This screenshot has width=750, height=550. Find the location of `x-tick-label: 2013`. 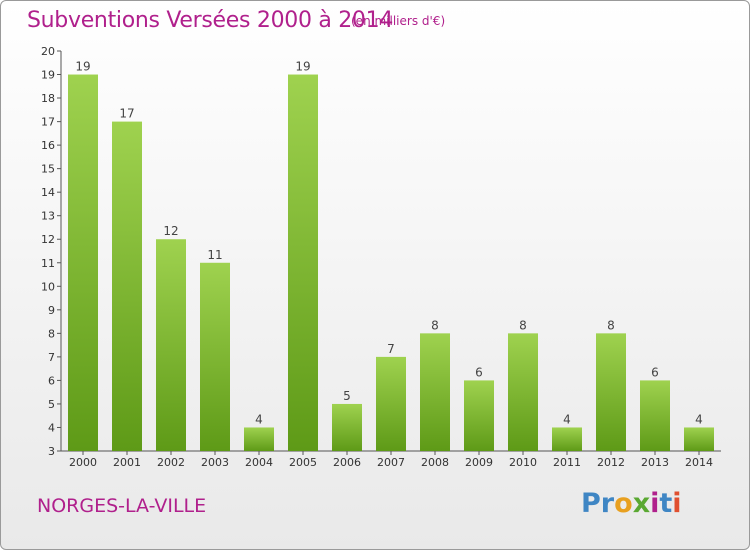

x-tick-label: 2013 is located at coordinates (655, 462).